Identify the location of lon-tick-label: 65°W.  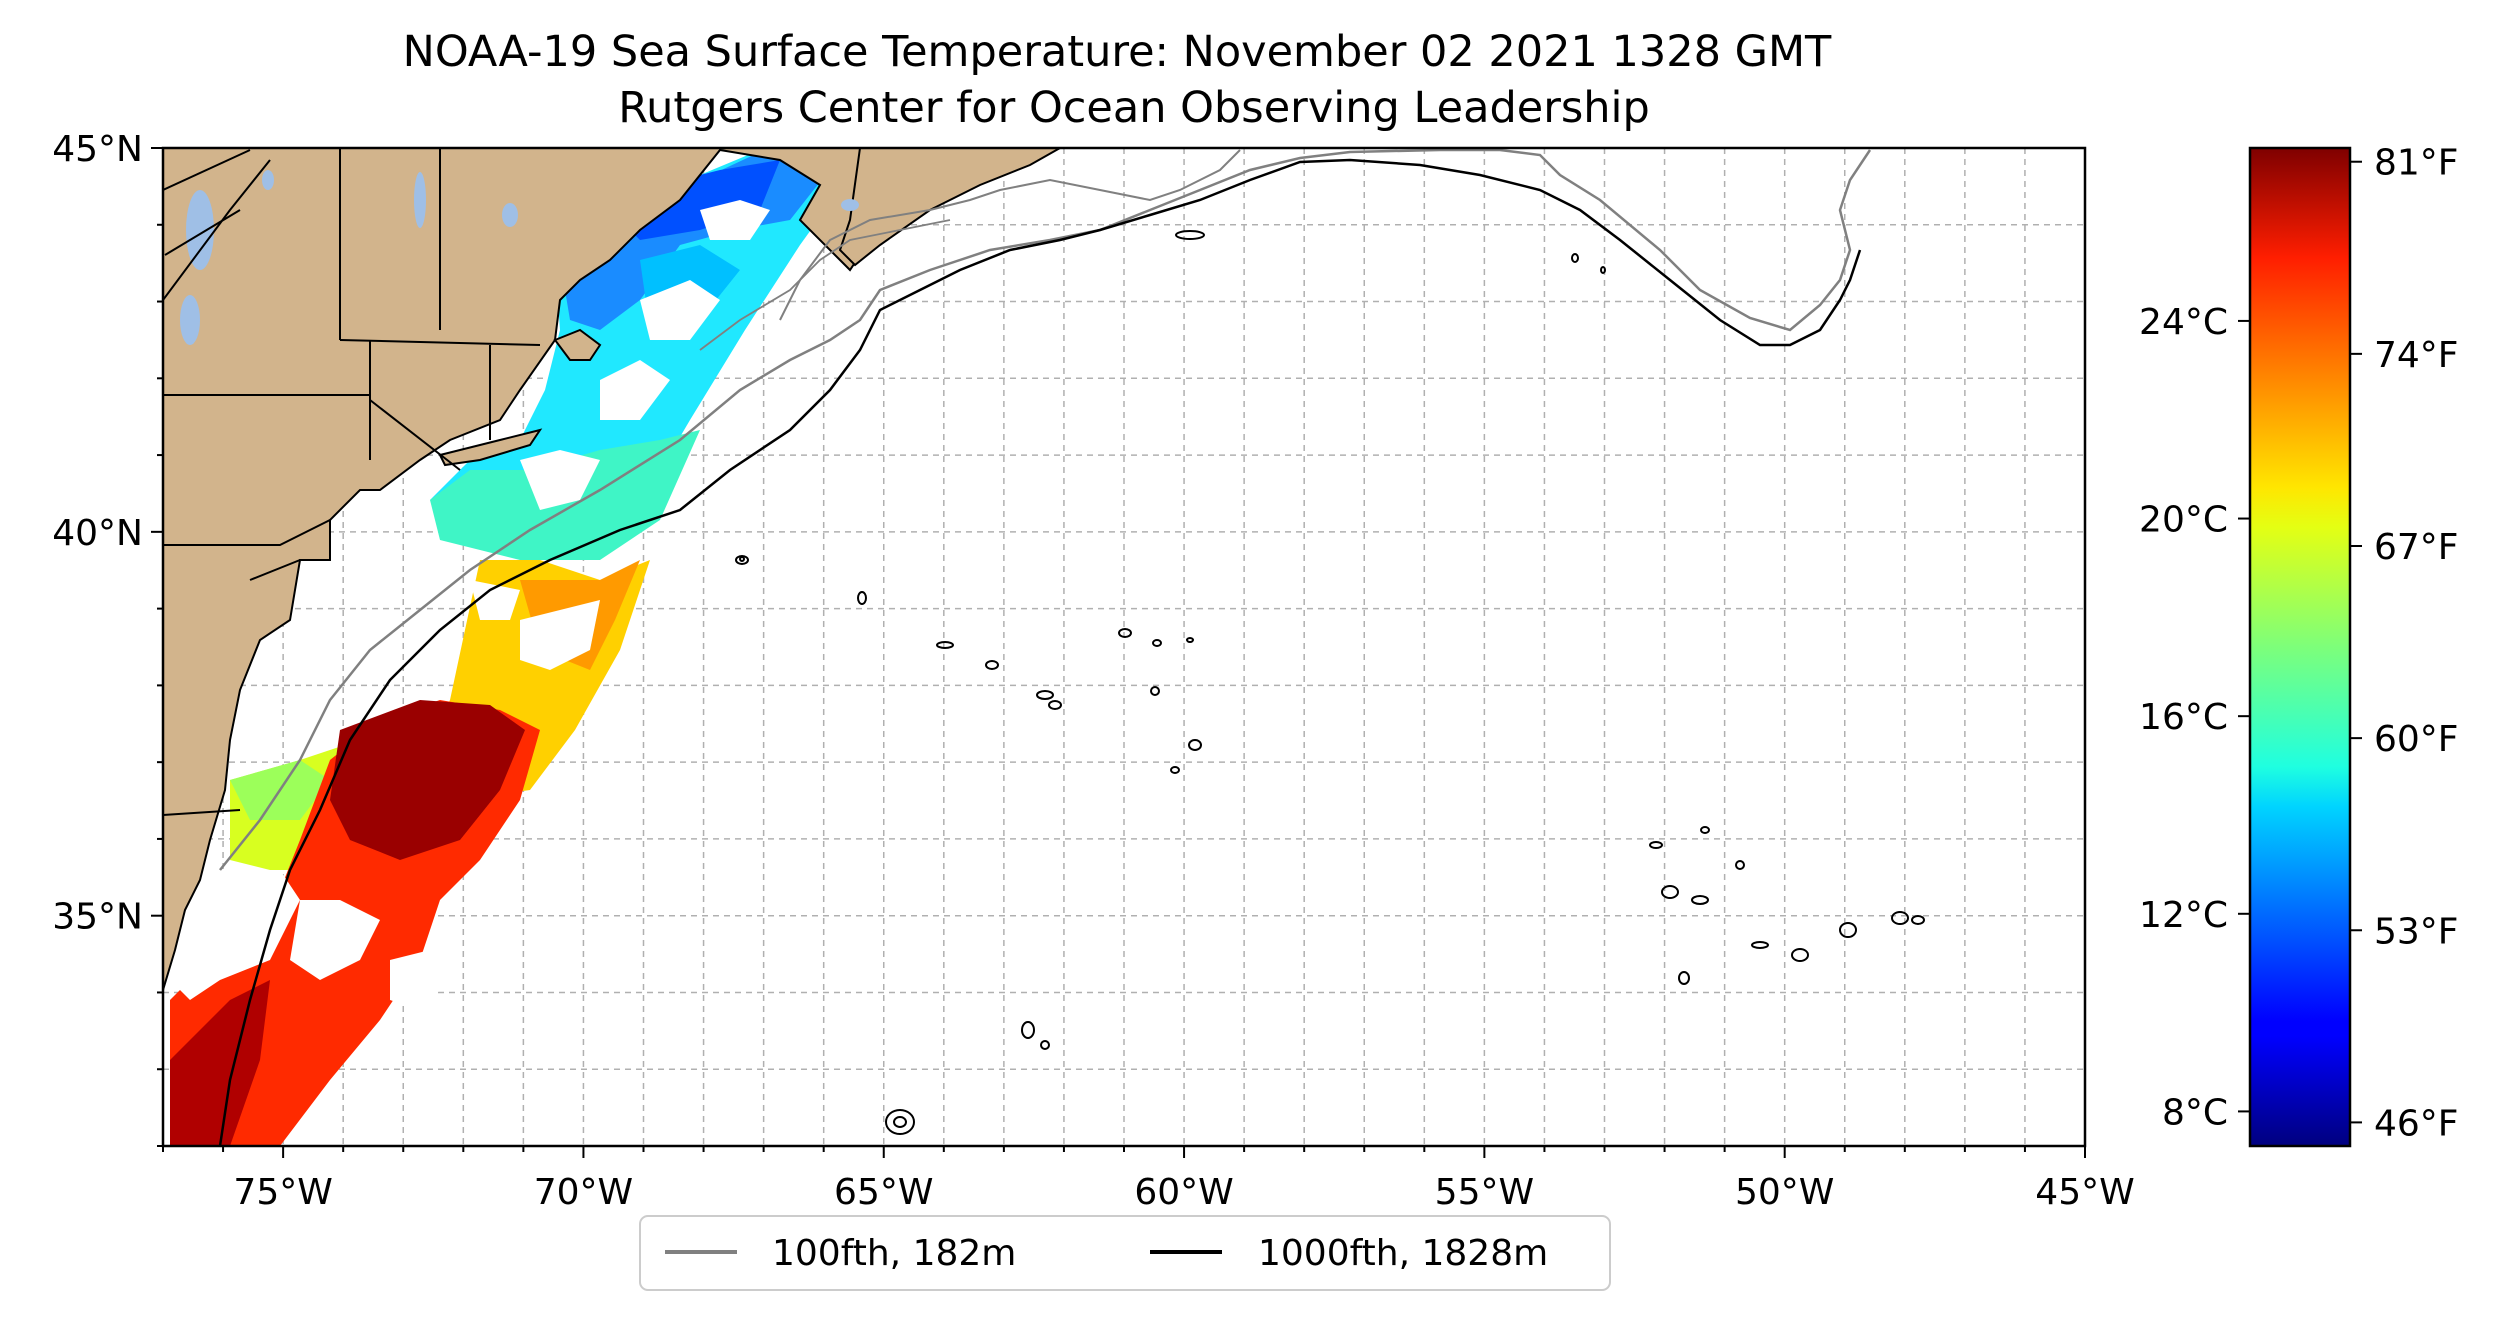
(883, 1192).